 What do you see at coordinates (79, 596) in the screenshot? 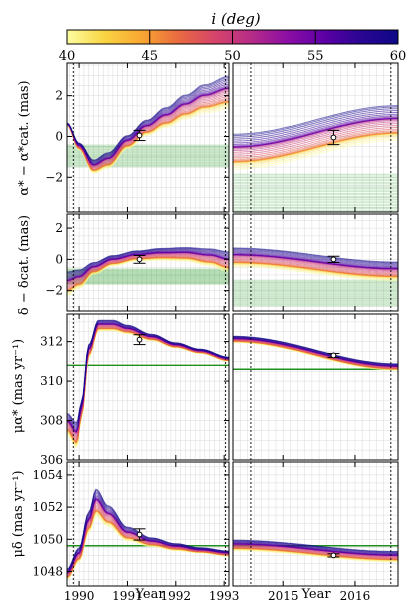
I see `x-tick-label: 1990` at bounding box center [79, 596].